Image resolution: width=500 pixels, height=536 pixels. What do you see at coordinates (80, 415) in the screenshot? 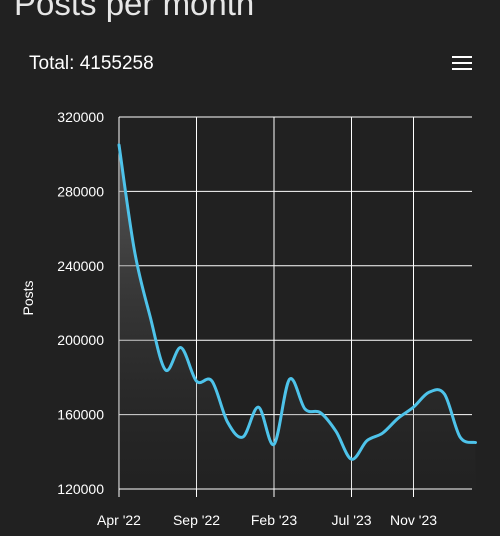
I see `y-tick-label: 160000` at bounding box center [80, 415].